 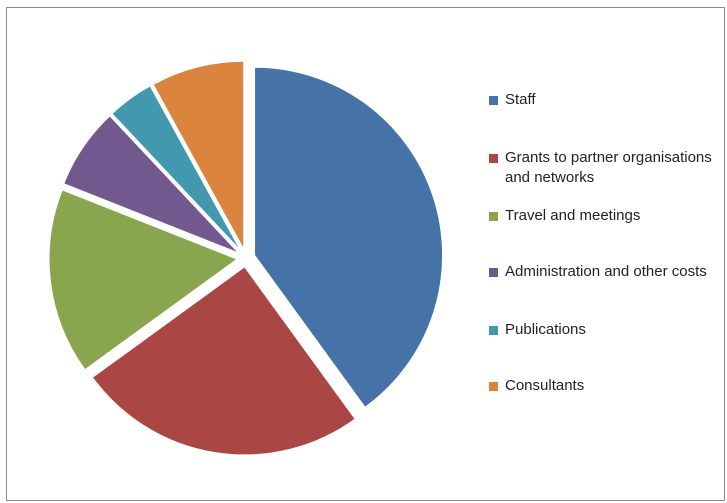 I want to click on pie-slice-administration-and-other-costs, so click(x=151, y=184).